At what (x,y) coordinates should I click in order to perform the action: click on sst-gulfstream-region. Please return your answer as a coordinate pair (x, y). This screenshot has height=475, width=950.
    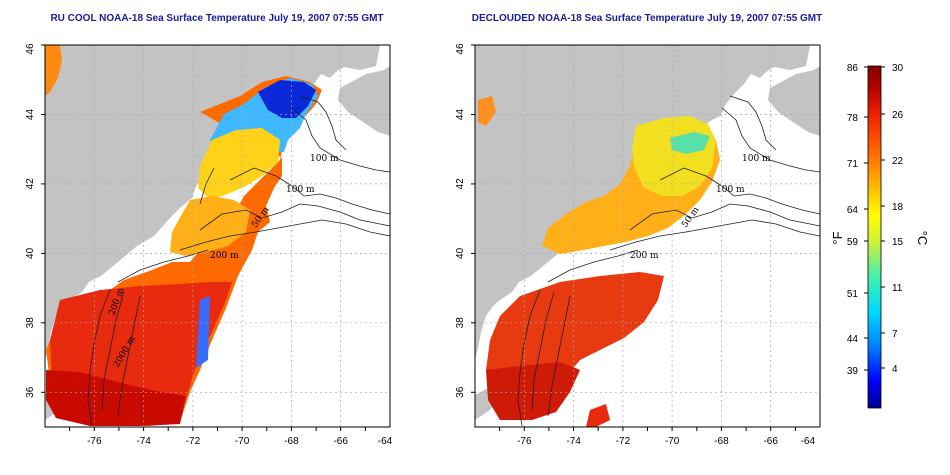
    Looking at the image, I should click on (116, 398).